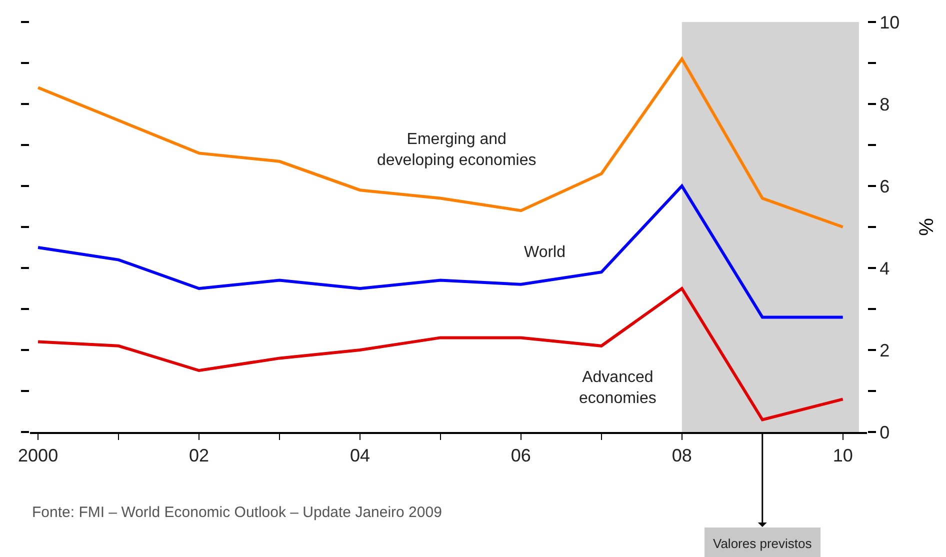 The width and height of the screenshot is (946, 557). Describe the element at coordinates (885, 104) in the screenshot. I see `y-tick-label: 8` at that location.